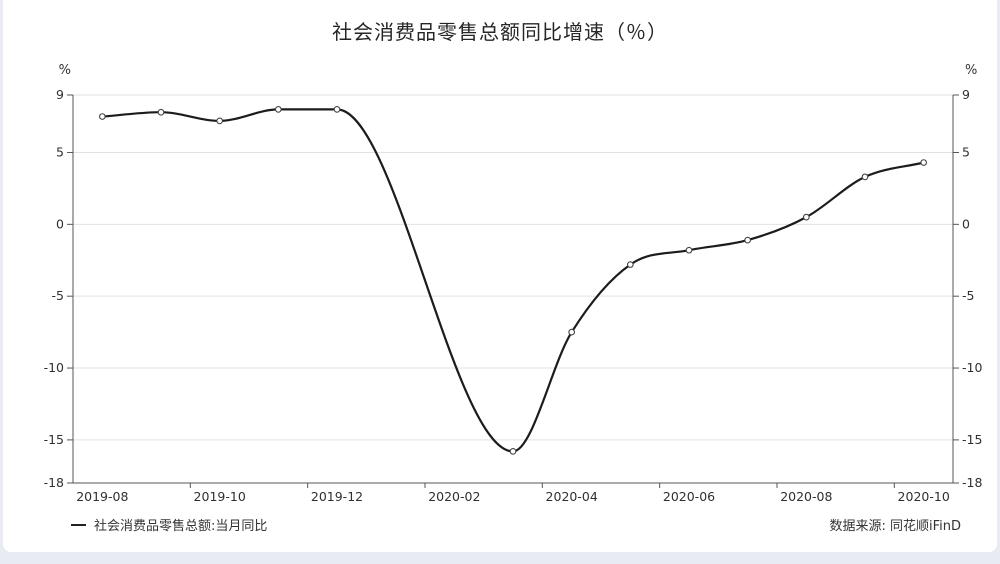 The image size is (1000, 564). I want to click on y-axis-unit-left: %, so click(64, 70).